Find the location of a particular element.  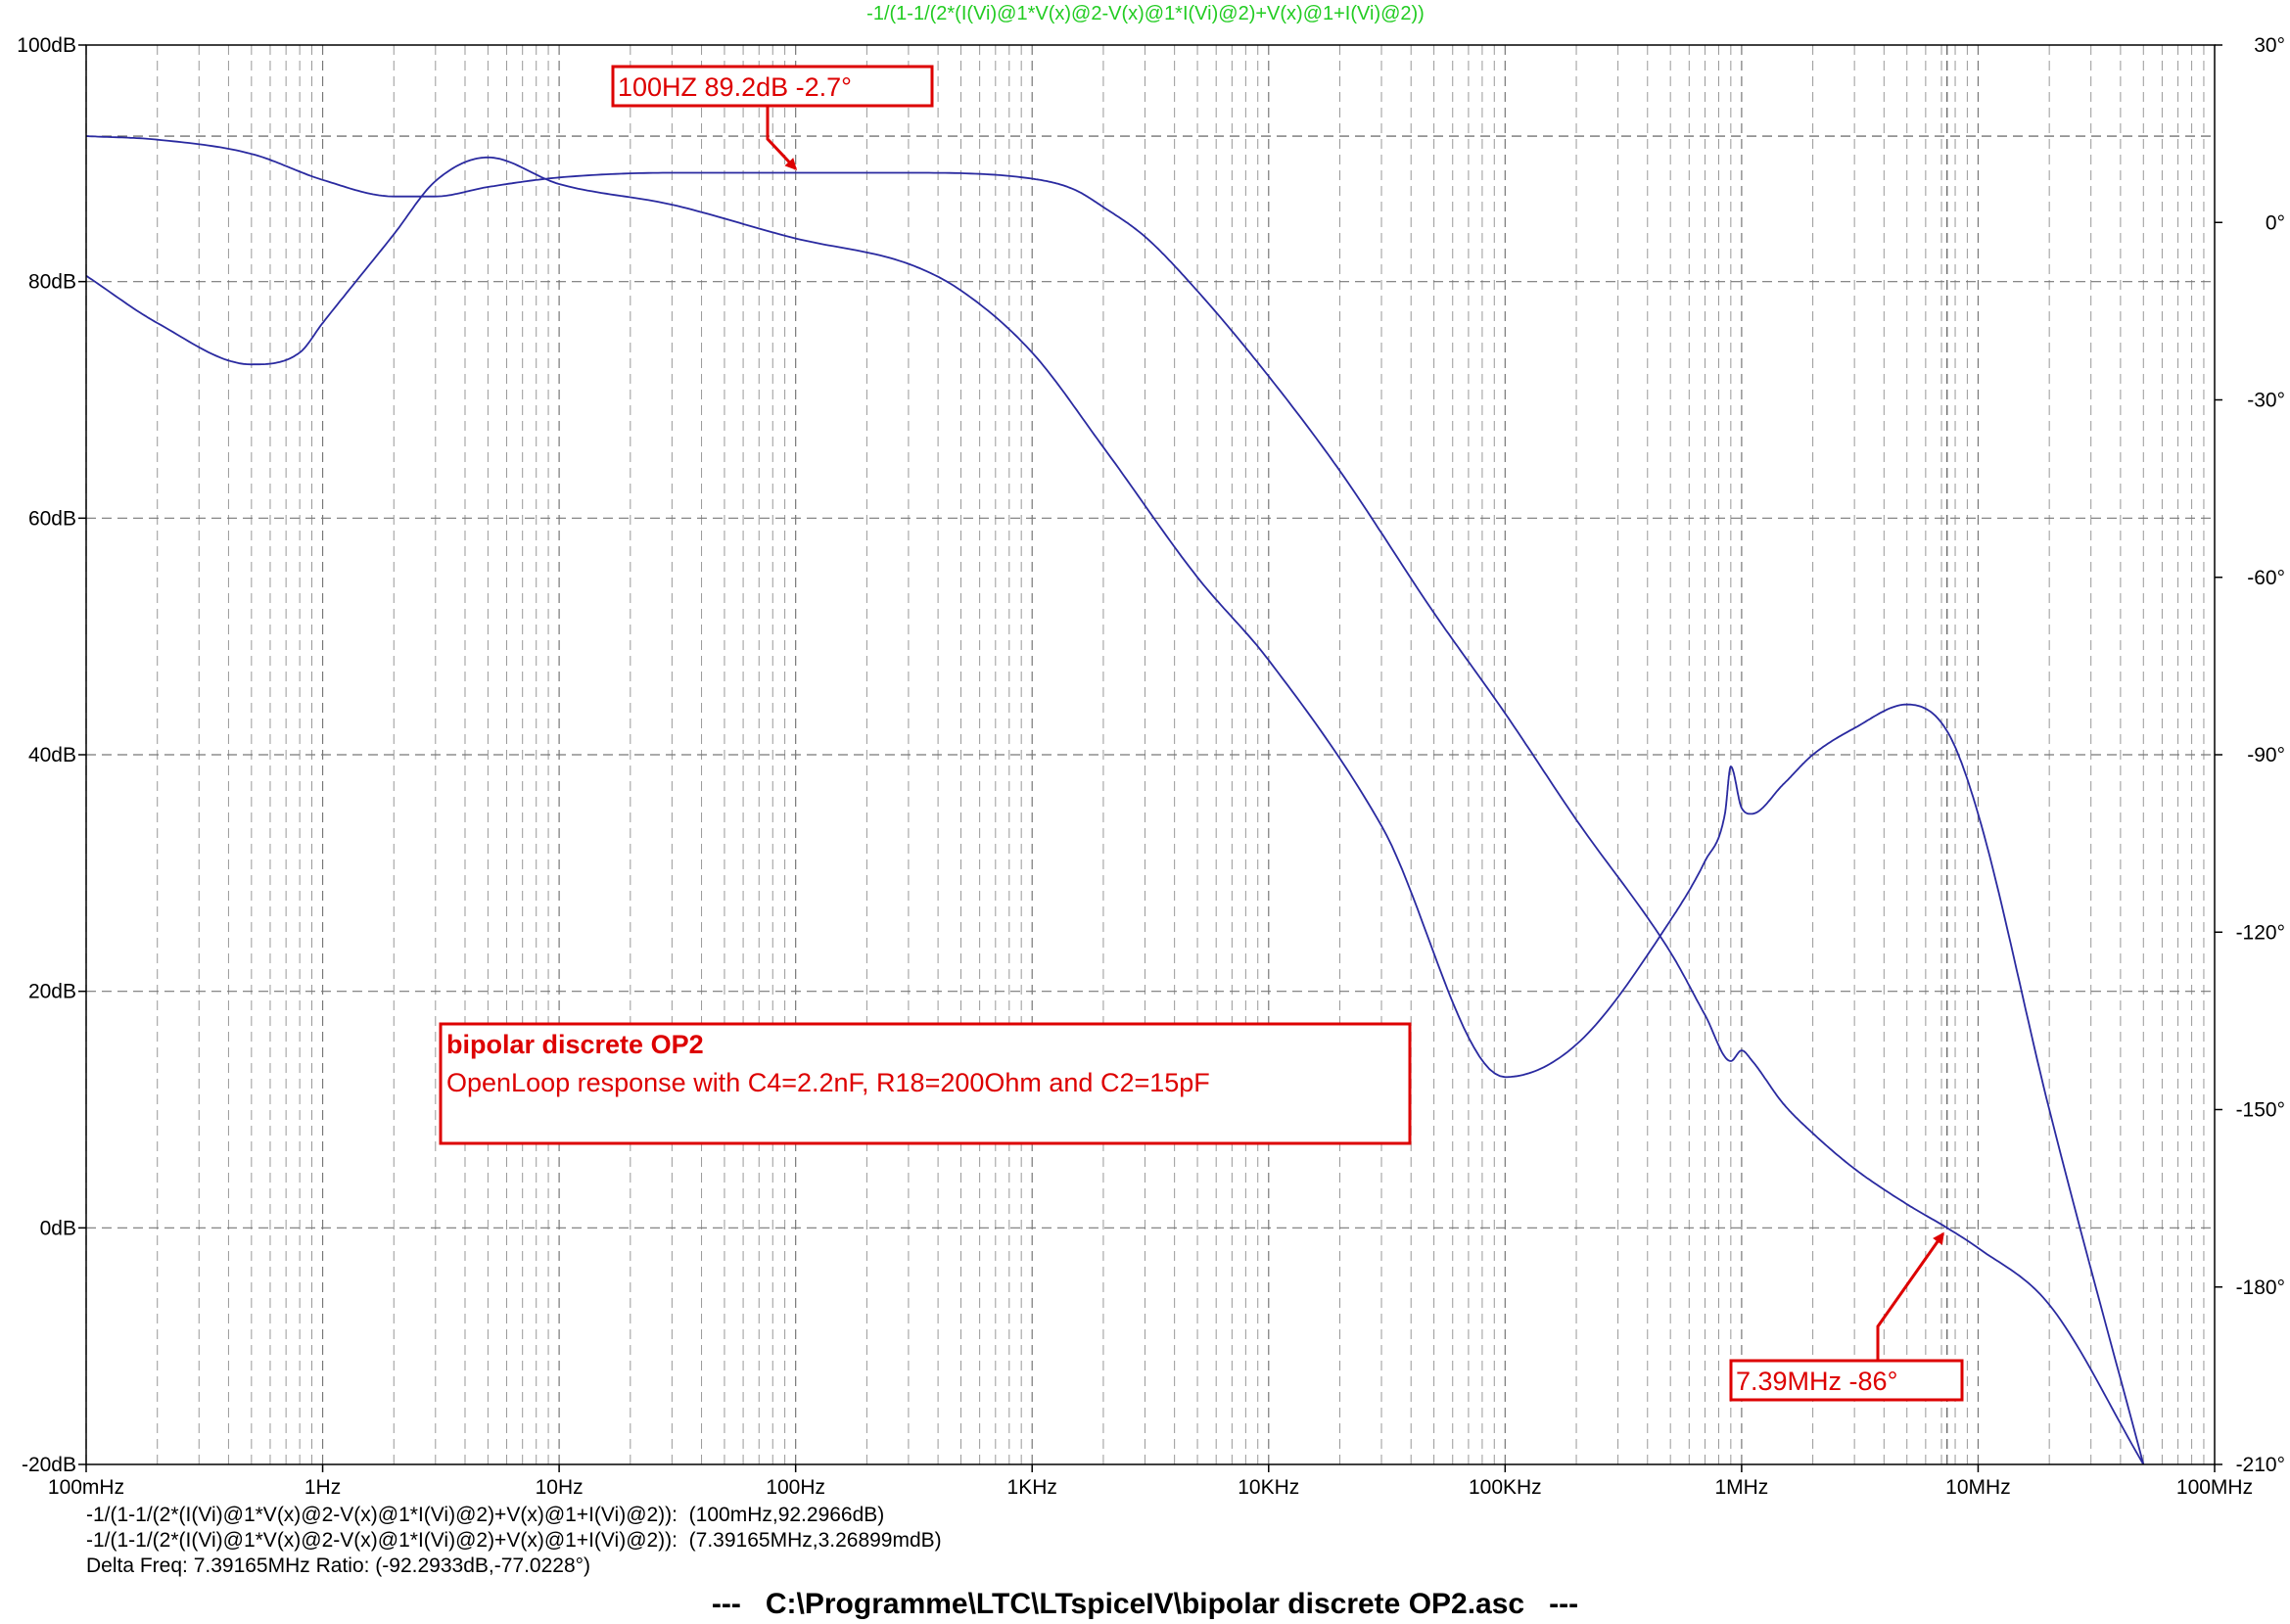

left-tick-label: 0dB is located at coordinates (58, 1228).